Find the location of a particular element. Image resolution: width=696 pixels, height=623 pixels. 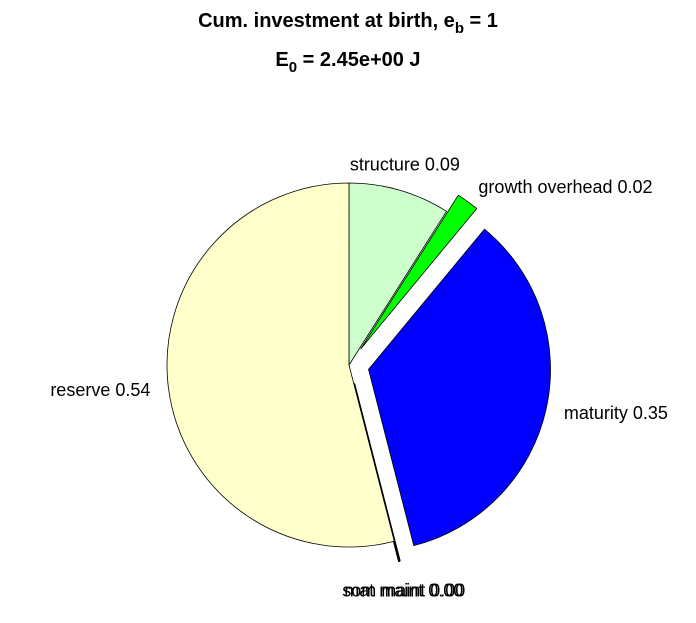

chart-title: Cum. investment at birth, eb = 1 is located at coordinates (348, 23).